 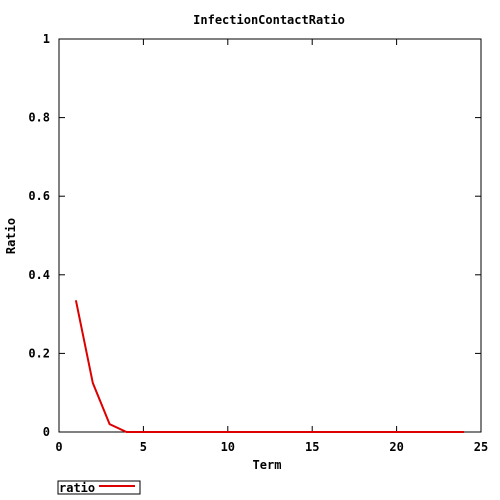 What do you see at coordinates (11, 236) in the screenshot?
I see `y-axis-label: Ratio` at bounding box center [11, 236].